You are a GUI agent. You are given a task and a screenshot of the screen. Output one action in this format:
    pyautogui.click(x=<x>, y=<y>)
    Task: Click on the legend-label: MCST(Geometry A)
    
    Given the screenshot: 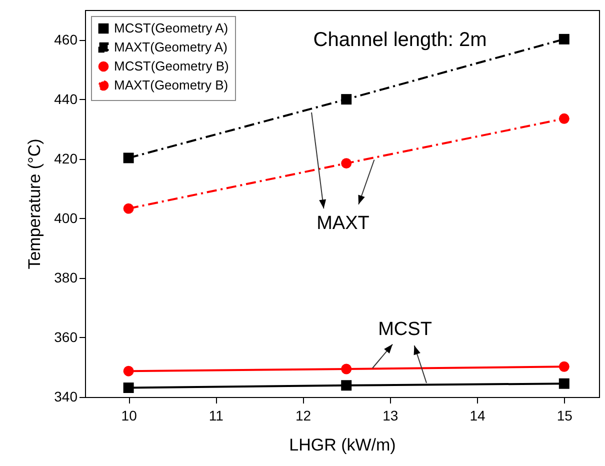 What is the action you would take?
    pyautogui.click(x=171, y=28)
    